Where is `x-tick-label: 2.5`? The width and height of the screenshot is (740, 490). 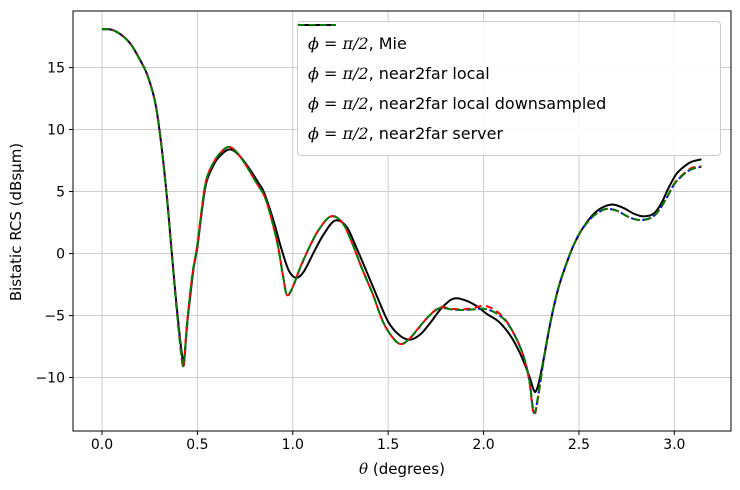 x-tick-label: 2.5 is located at coordinates (579, 445).